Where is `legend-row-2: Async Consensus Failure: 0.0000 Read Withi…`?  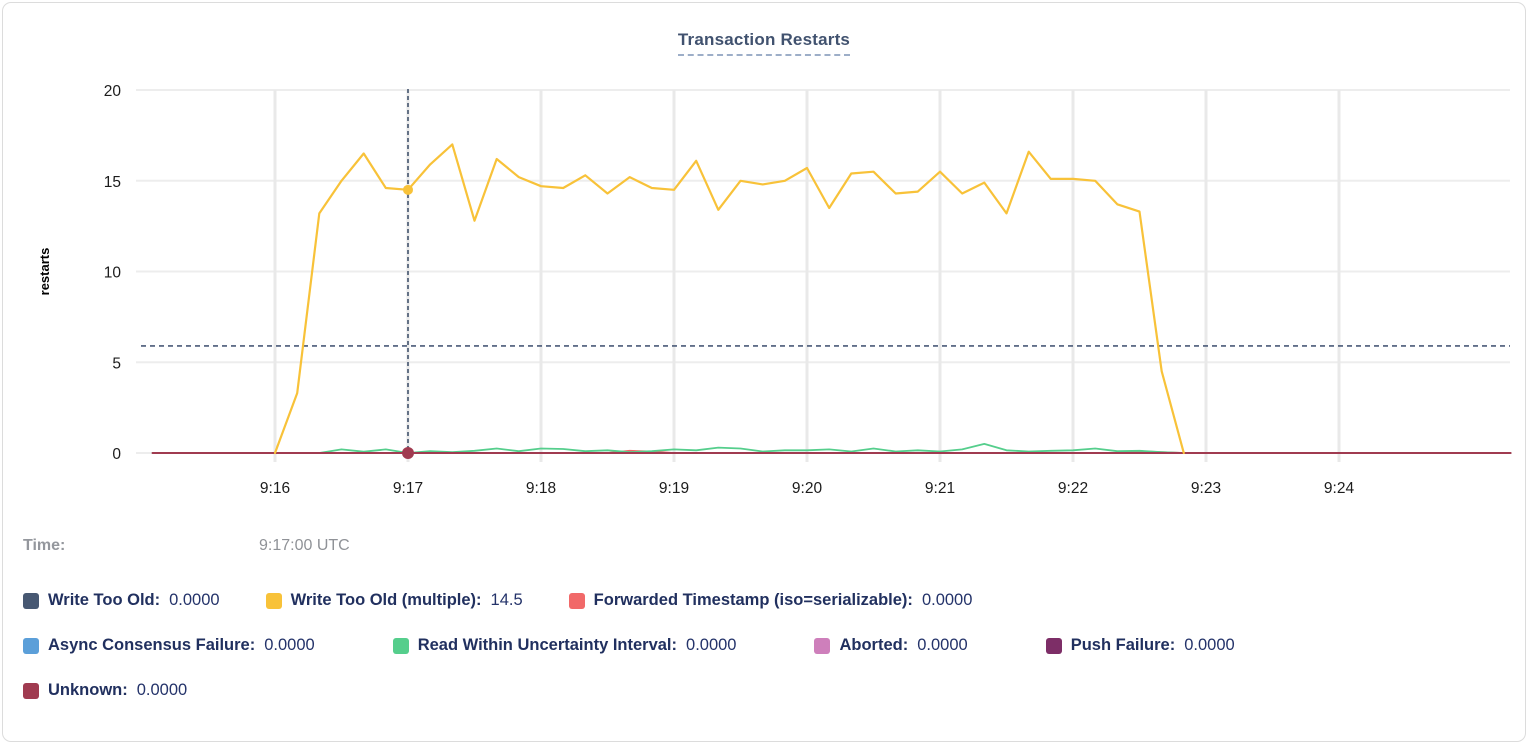 legend-row-2: Async Consensus Failure: 0.0000 Read Withi… is located at coordinates (629, 645).